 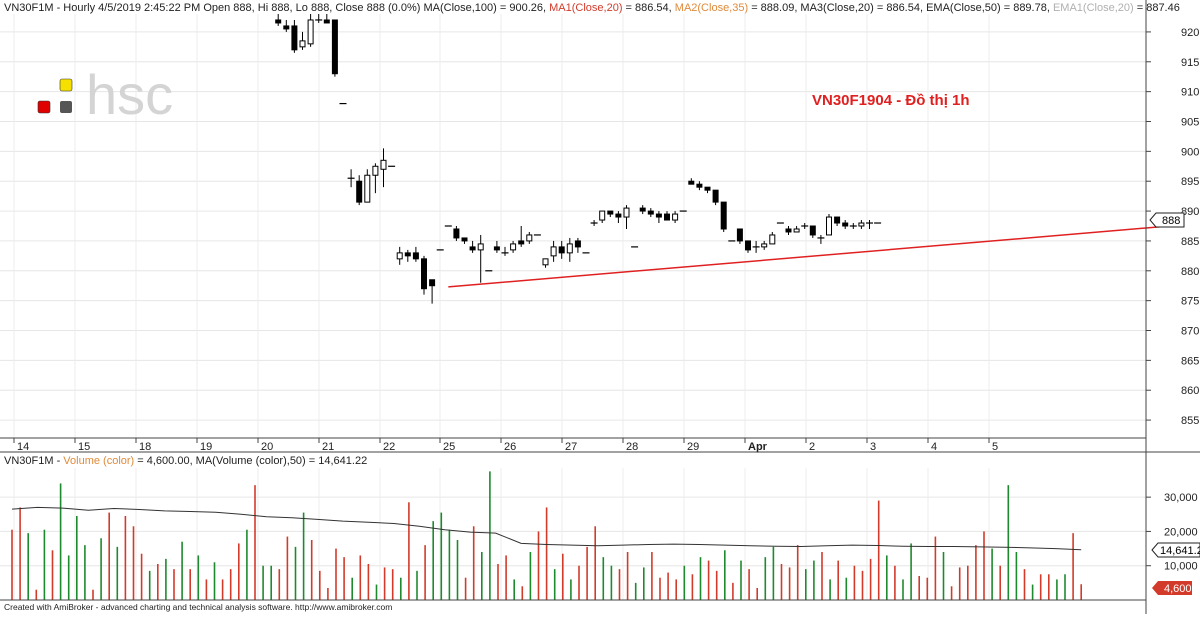 What do you see at coordinates (1190, 212) in the screenshot?
I see `price-tick-label: 890` at bounding box center [1190, 212].